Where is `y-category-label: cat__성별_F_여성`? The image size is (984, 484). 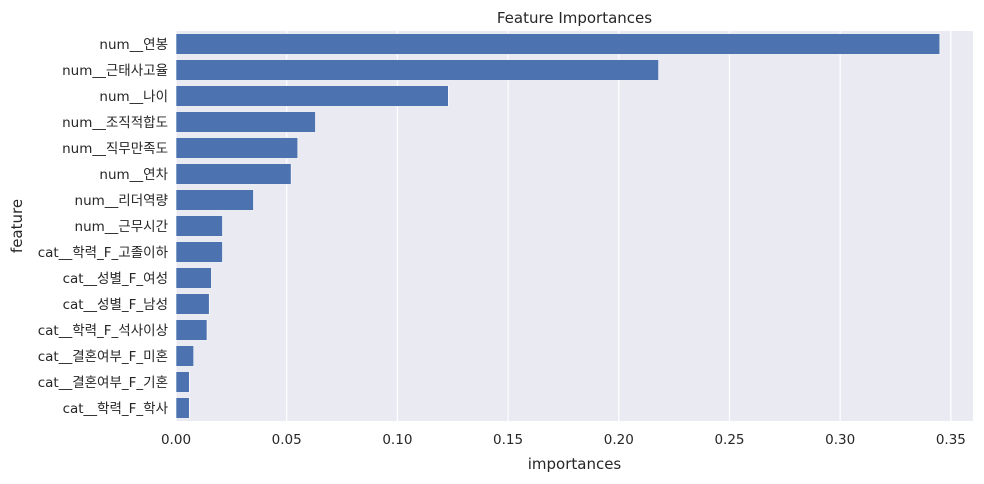 y-category-label: cat__성별_F_여성 is located at coordinates (115, 279).